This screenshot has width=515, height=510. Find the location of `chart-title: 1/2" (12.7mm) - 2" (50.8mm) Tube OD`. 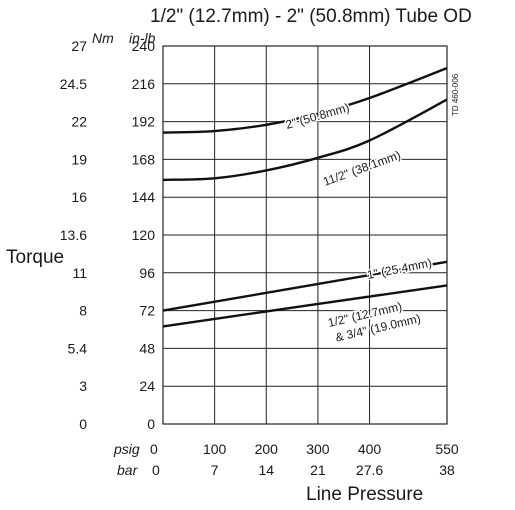

chart-title: 1/2" (12.7mm) - 2" (50.8mm) Tube OD is located at coordinates (311, 16).